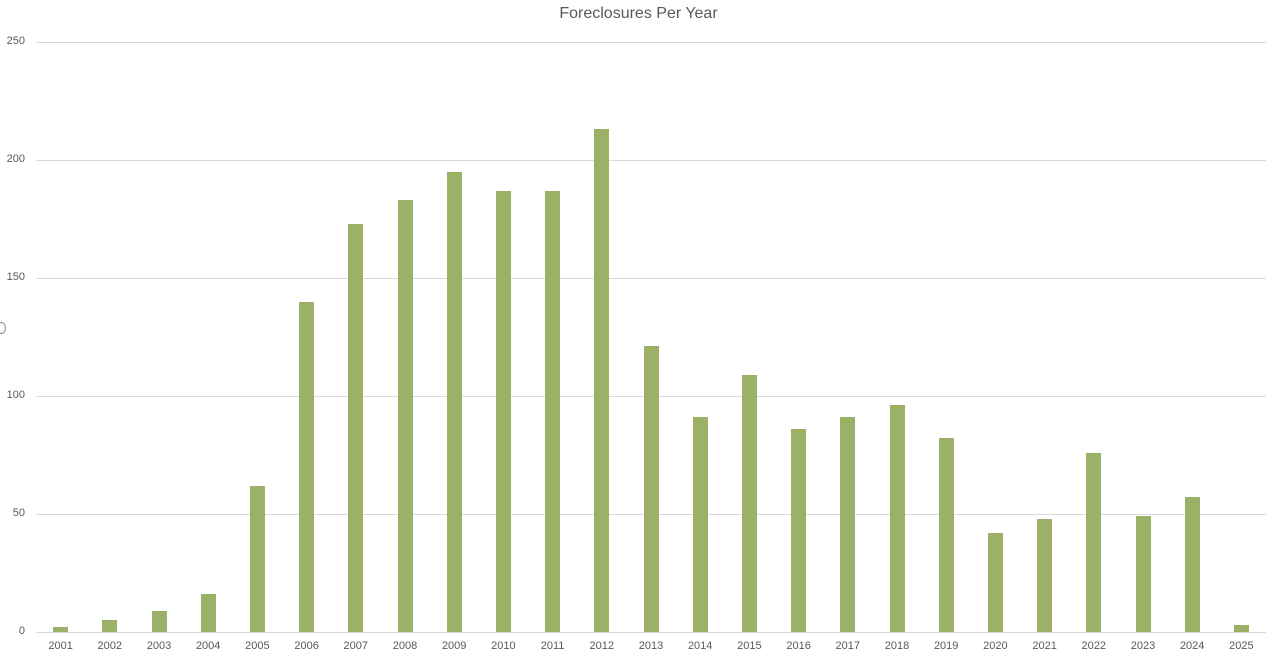  Describe the element at coordinates (553, 411) in the screenshot. I see `bar-2011` at that location.